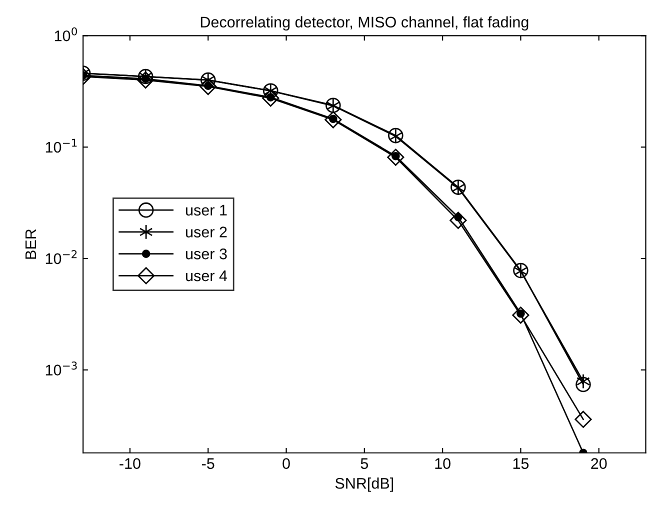 This screenshot has height=510, width=649. Describe the element at coordinates (130, 463) in the screenshot. I see `x-tick-label: -10` at that location.